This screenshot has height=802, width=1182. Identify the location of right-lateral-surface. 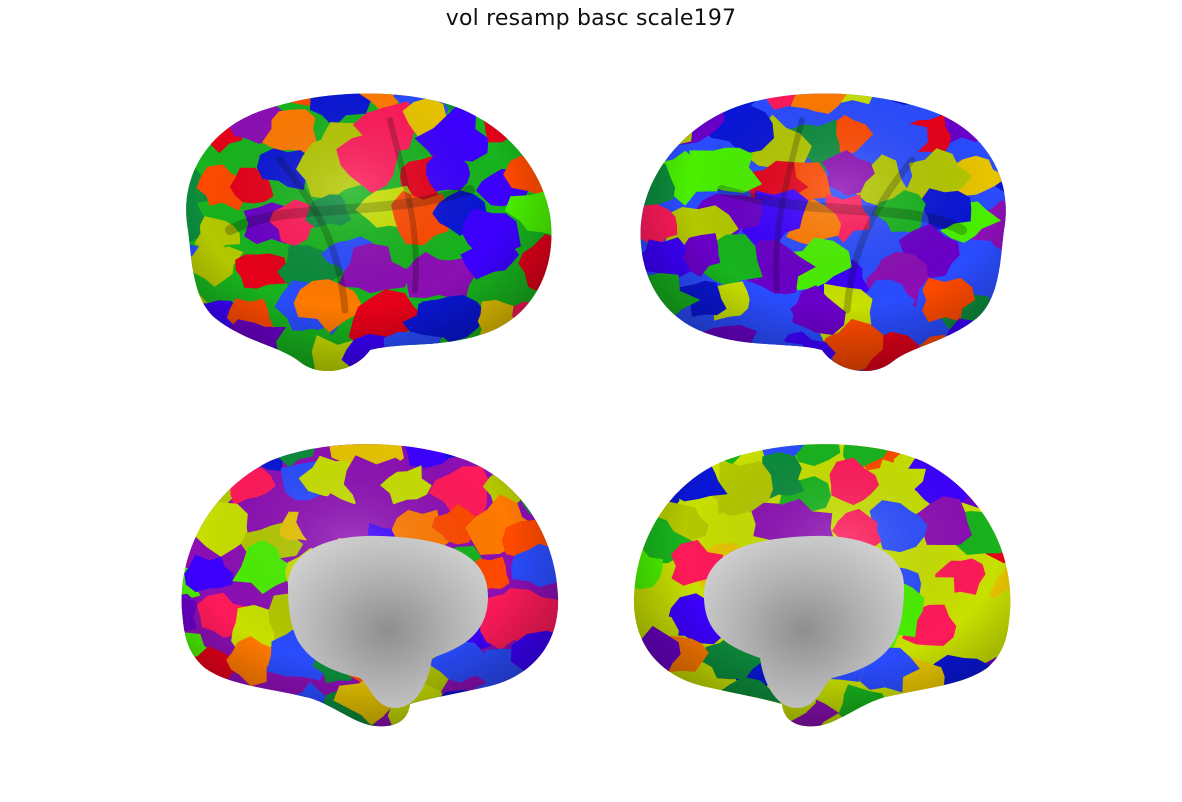
(823, 232).